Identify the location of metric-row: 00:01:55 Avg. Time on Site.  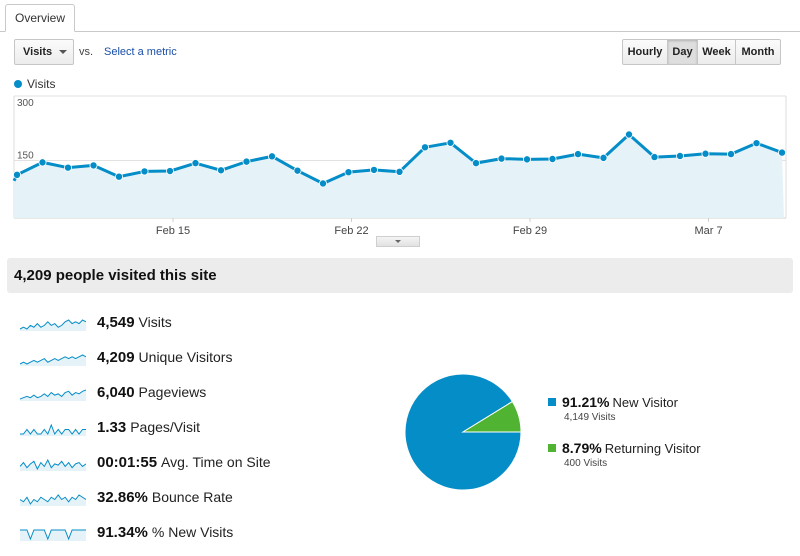
(145, 462).